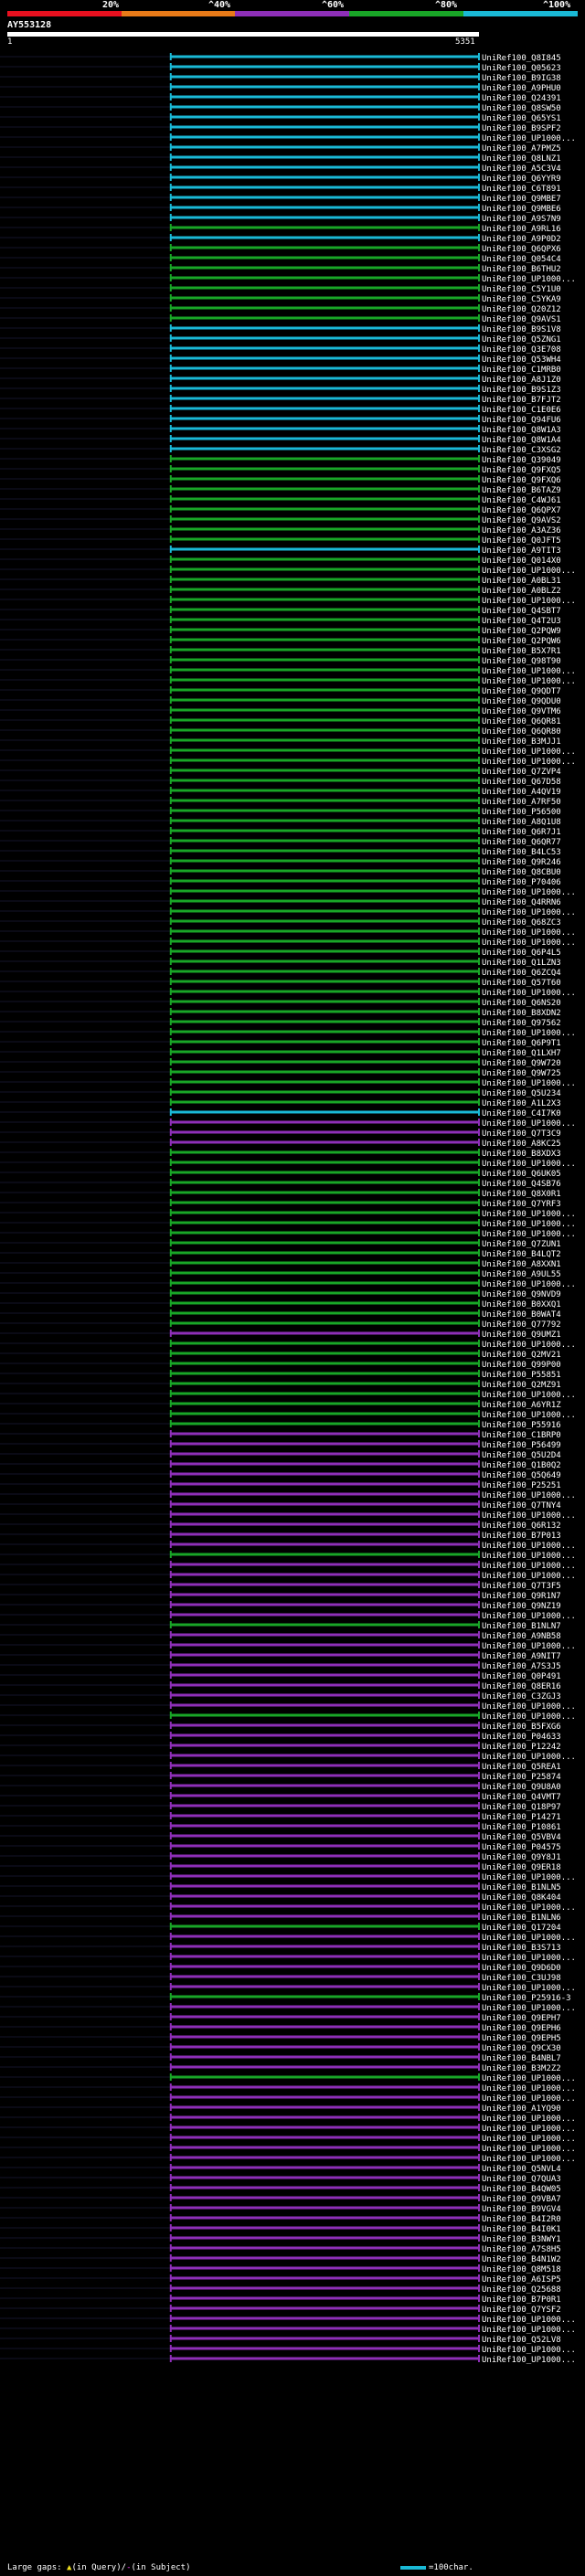  Describe the element at coordinates (521, 2058) in the screenshot. I see `hit-label: UniRef100_B4NBL7` at that location.